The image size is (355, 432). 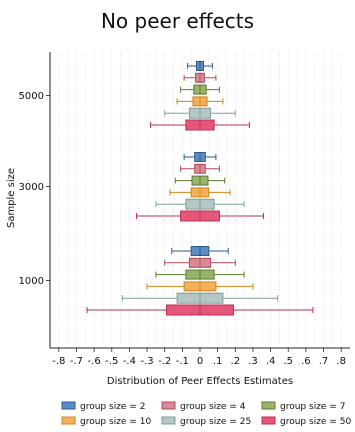 What do you see at coordinates (164, 361) in the screenshot?
I see `x-tick-label: -.2` at bounding box center [164, 361].